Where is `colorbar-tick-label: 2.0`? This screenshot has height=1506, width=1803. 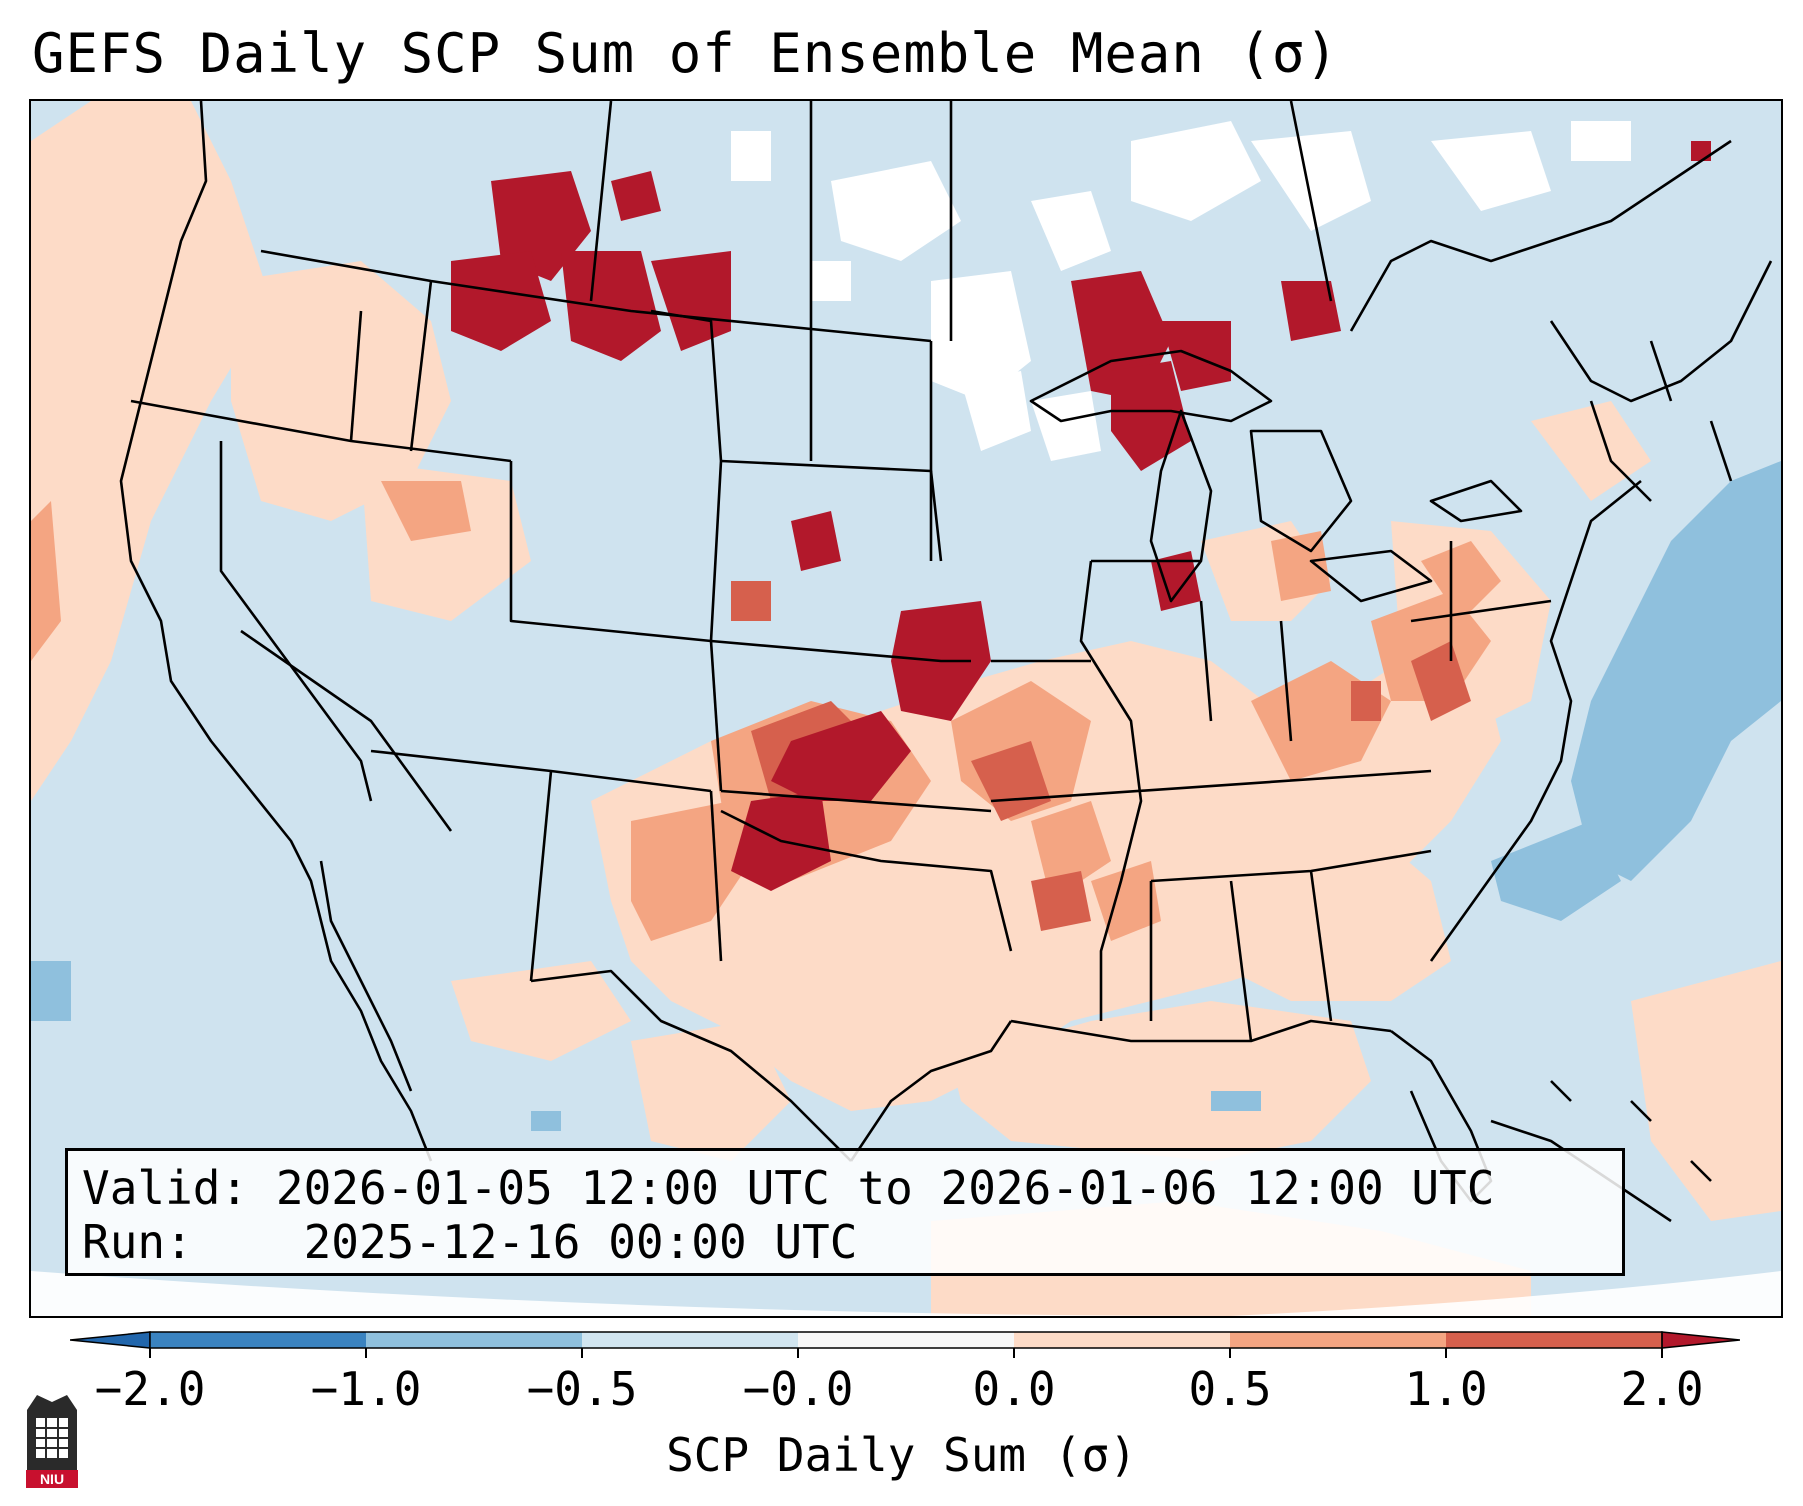
colorbar-tick-label: 2.0 is located at coordinates (1662, 1389).